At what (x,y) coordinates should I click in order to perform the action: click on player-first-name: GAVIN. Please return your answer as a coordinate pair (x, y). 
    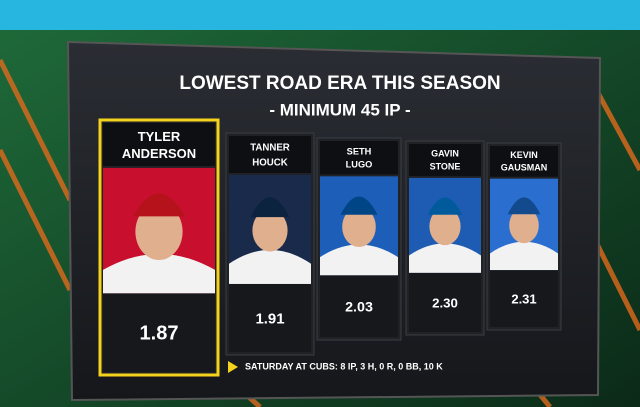
    Looking at the image, I should click on (445, 154).